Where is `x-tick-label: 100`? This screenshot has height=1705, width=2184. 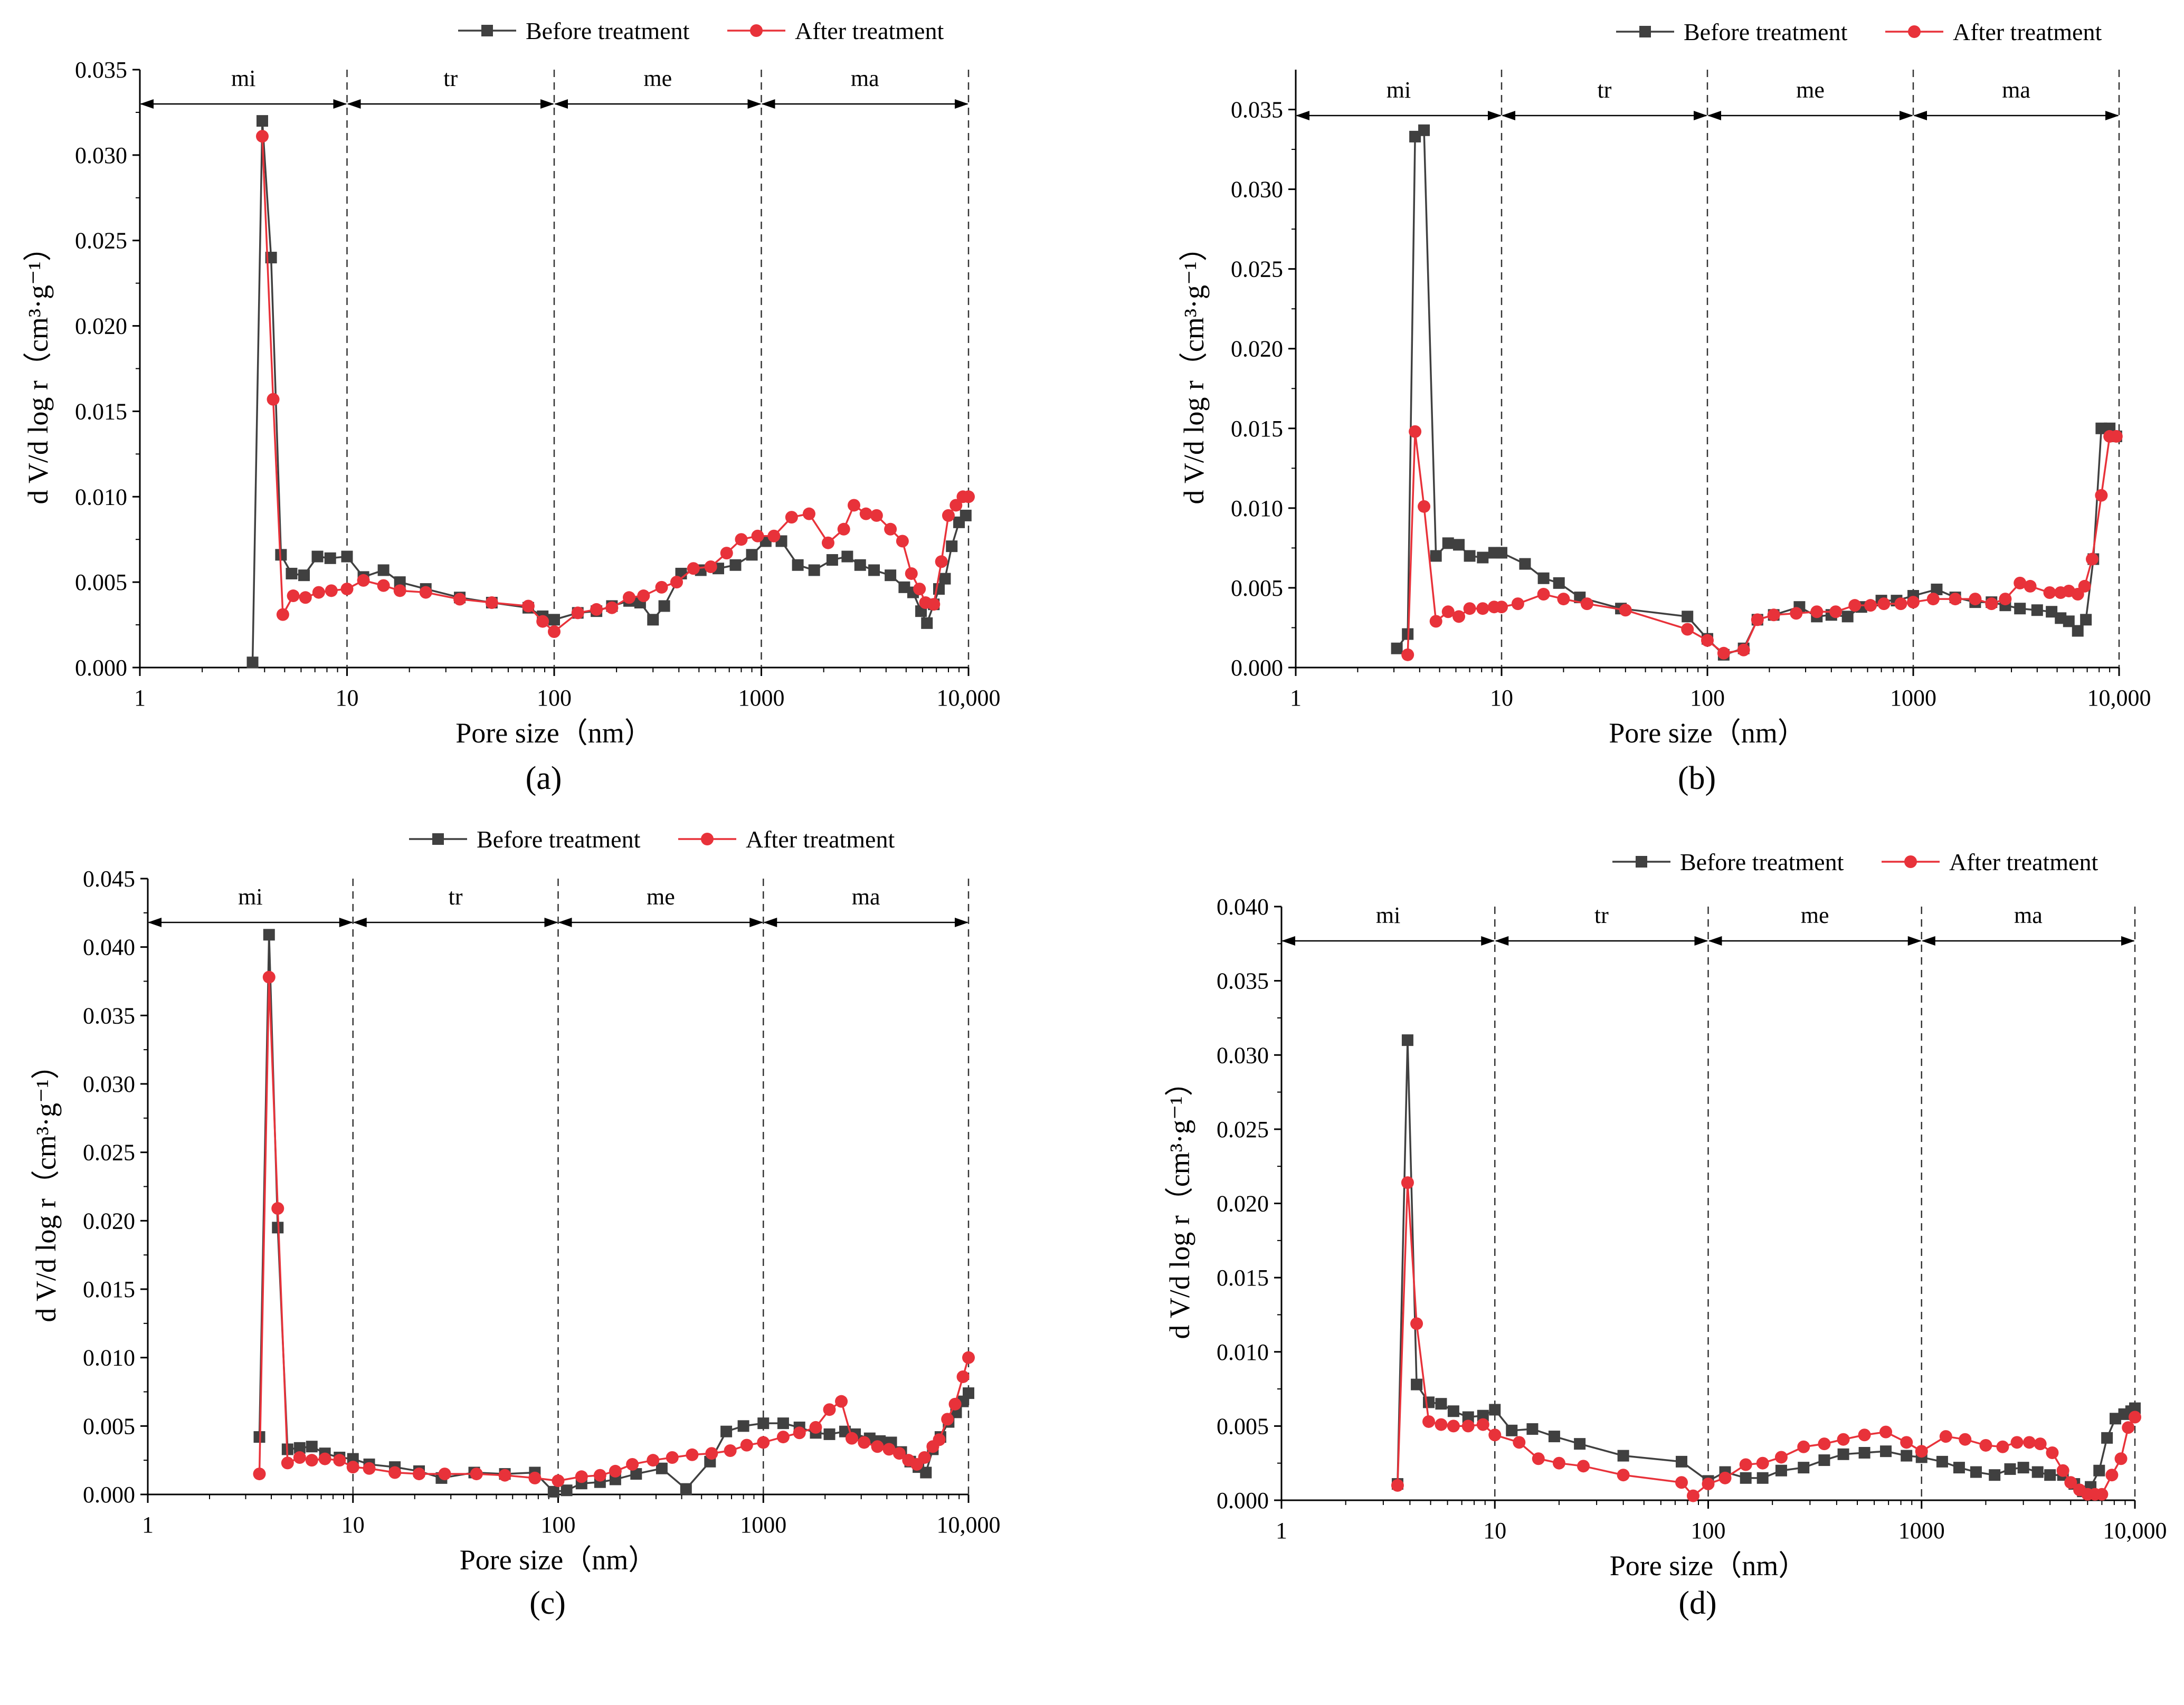 x-tick-label: 100 is located at coordinates (1707, 698).